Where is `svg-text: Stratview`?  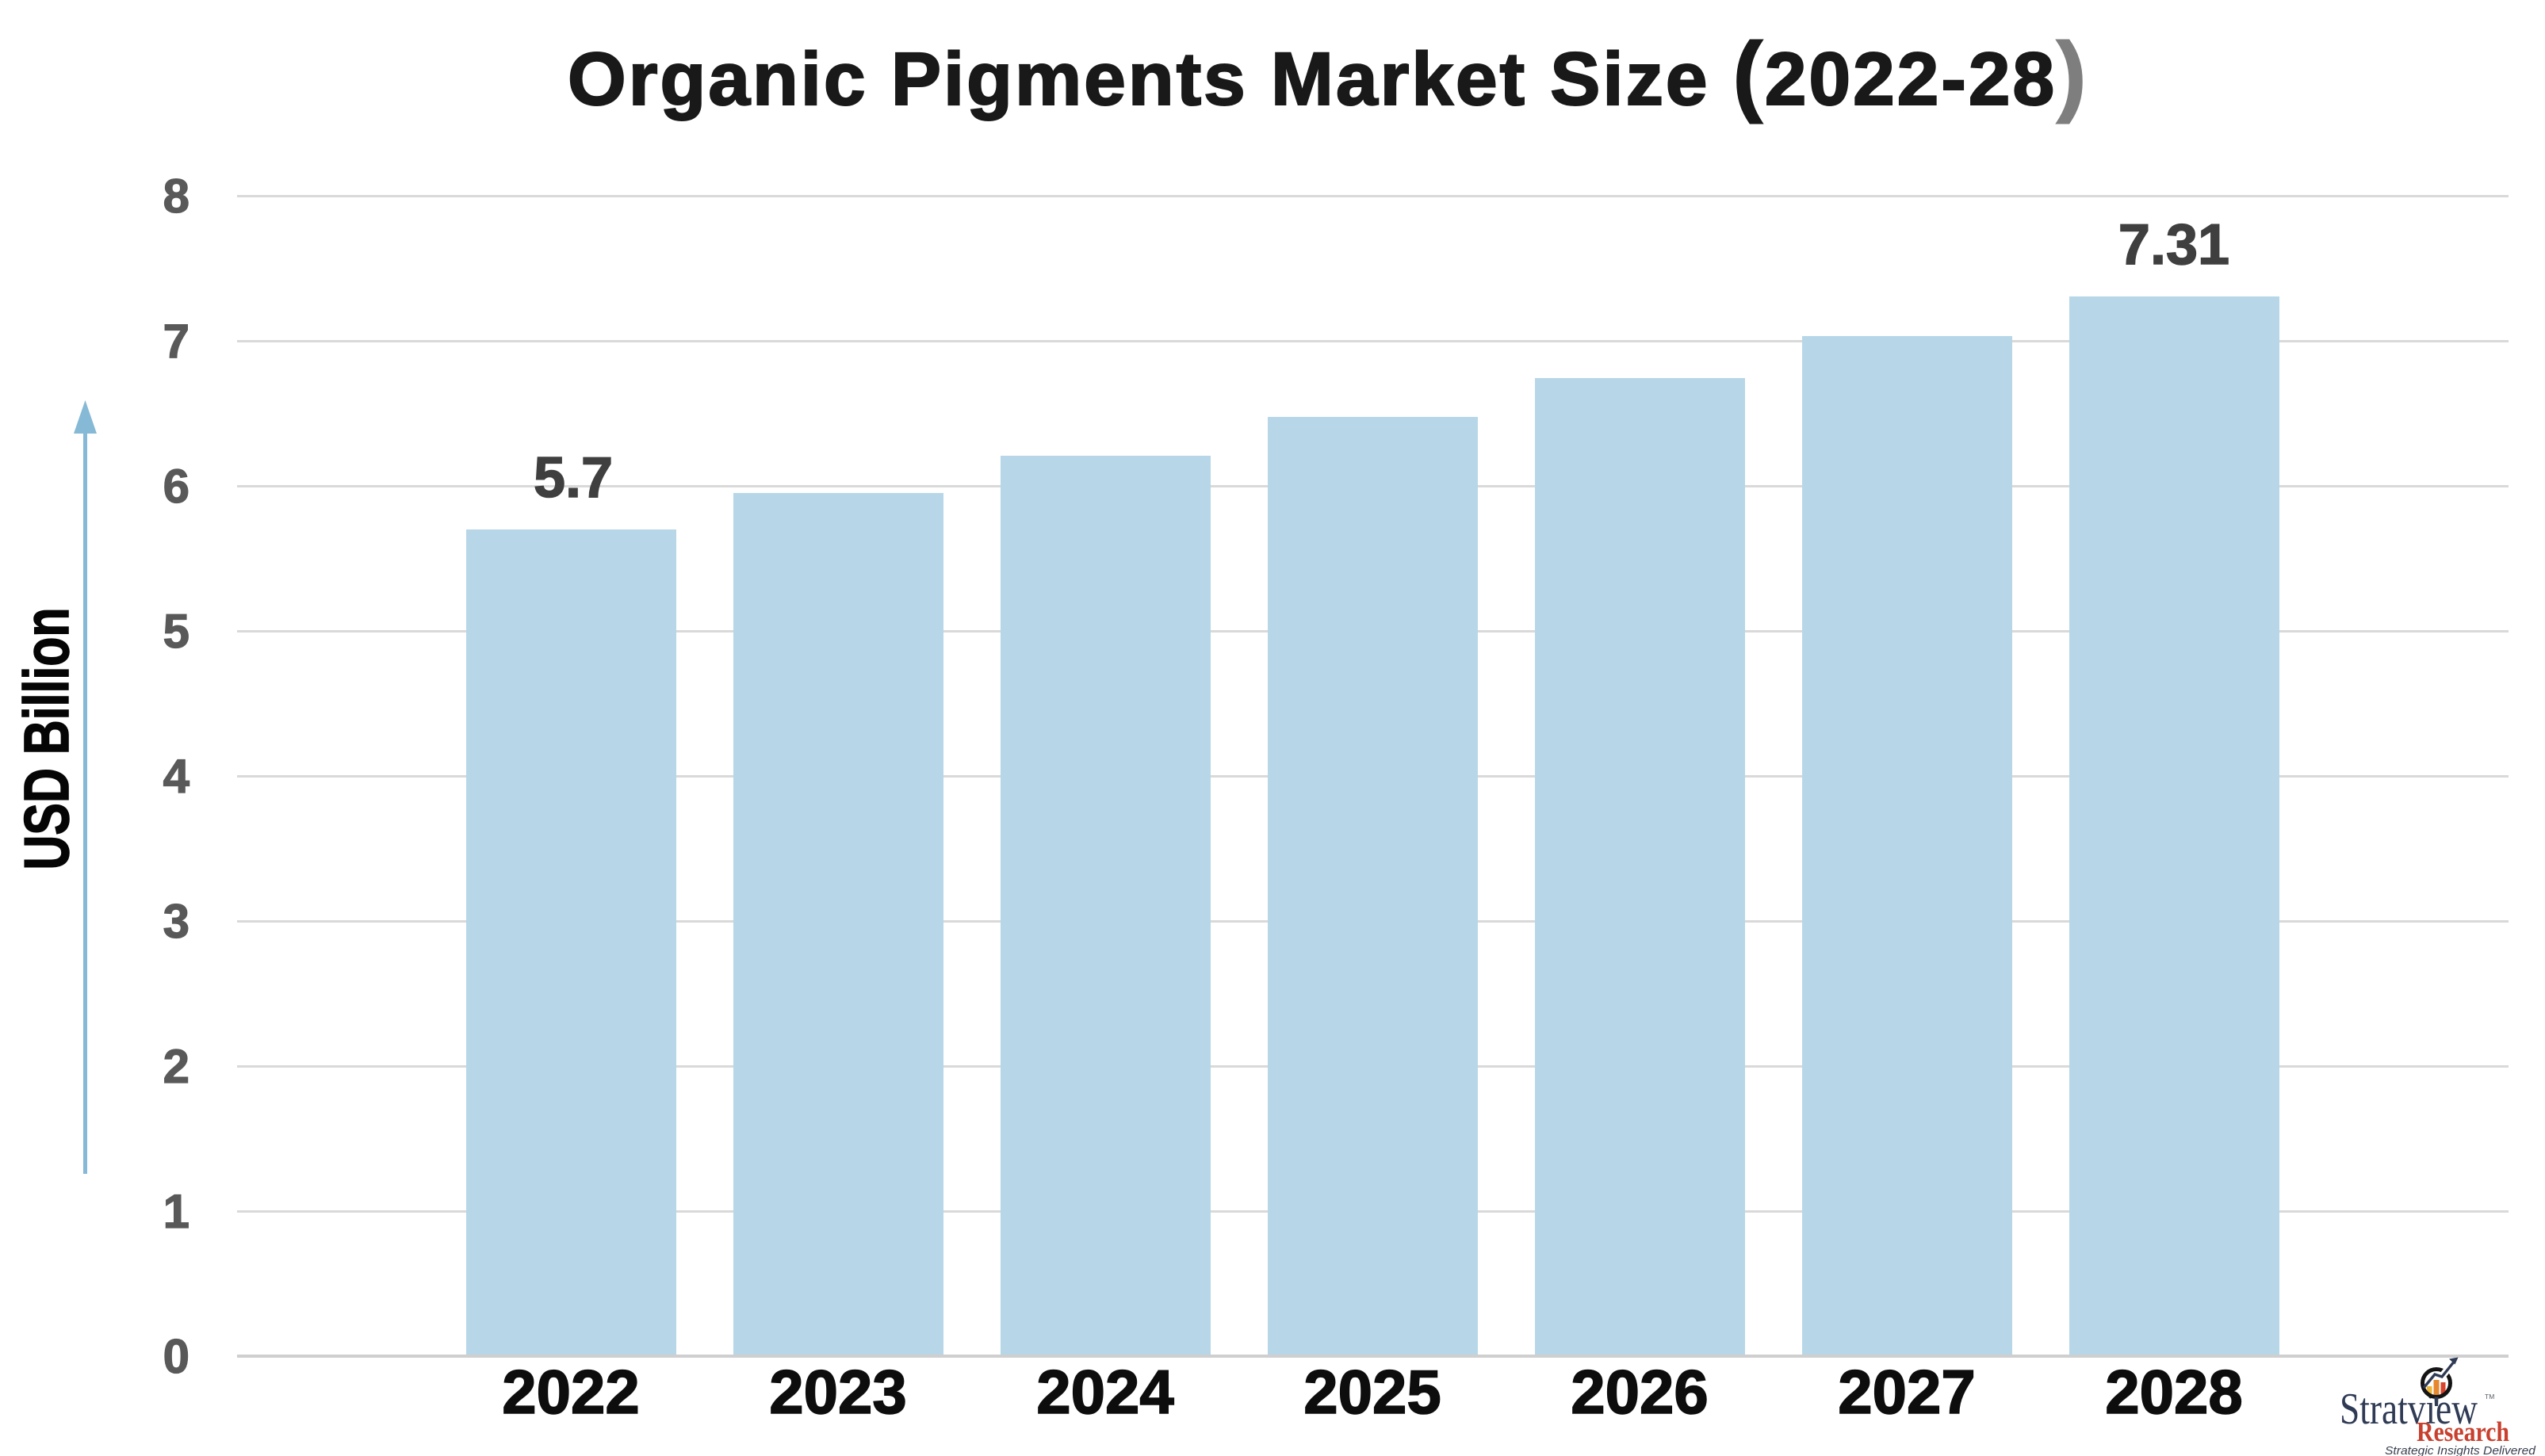 svg-text: Stratview is located at coordinates (2409, 1409).